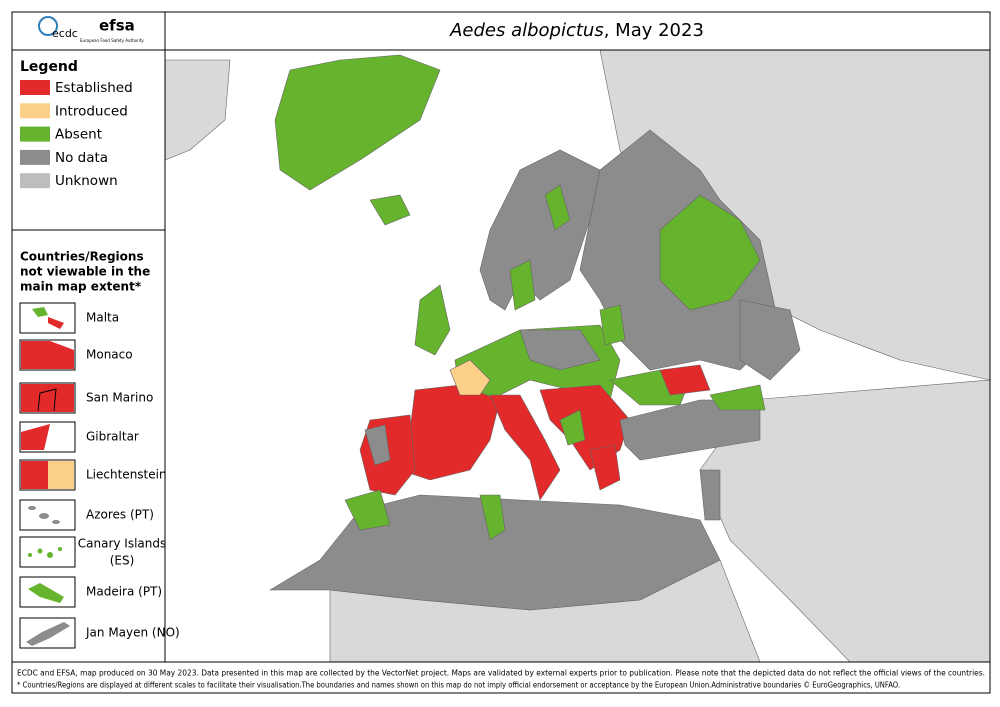 This screenshot has height=707, width=1000. I want to click on title-italic: Aedes albopictus, so click(526, 30).